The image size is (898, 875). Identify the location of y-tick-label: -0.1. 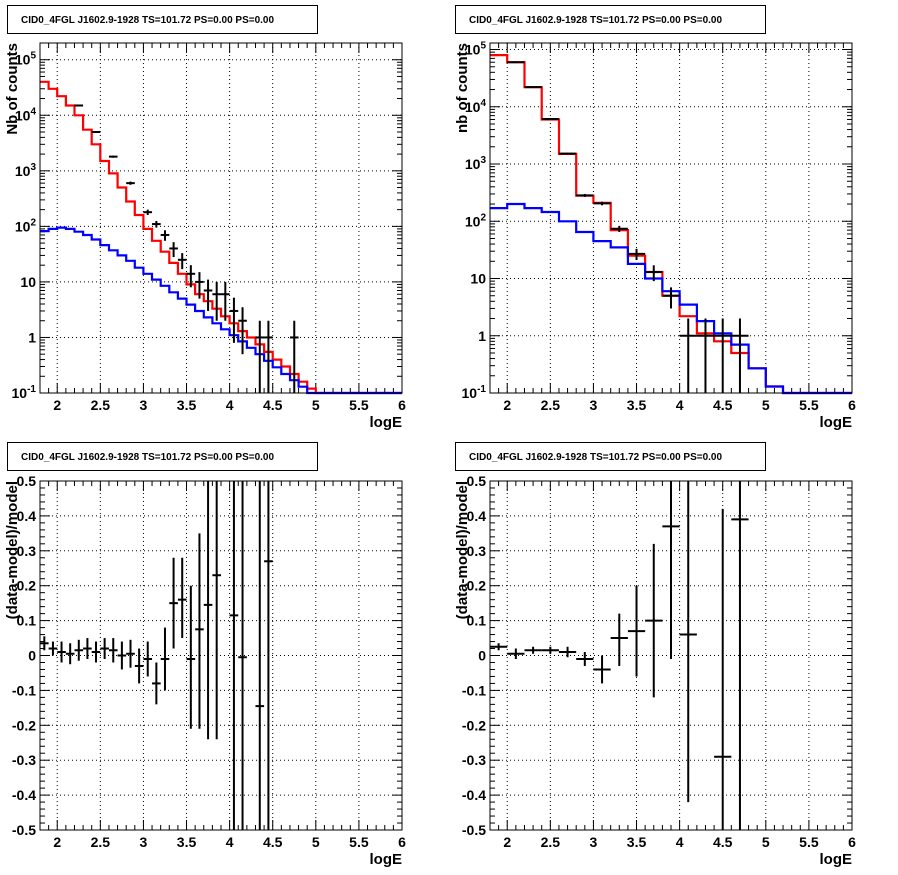
(474, 690).